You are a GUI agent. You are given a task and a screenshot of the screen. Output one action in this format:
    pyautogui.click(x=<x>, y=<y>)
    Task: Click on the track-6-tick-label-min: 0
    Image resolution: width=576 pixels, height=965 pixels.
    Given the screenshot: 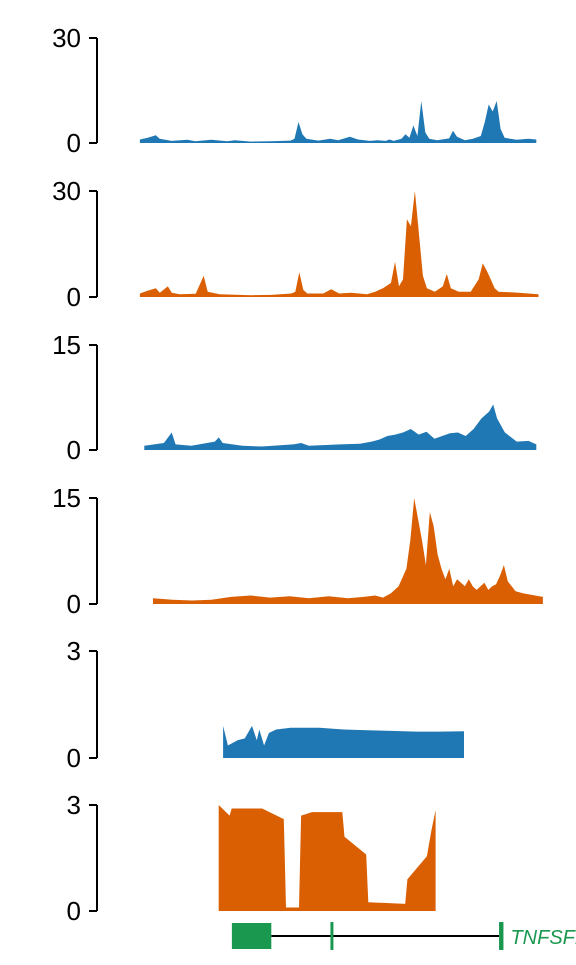 What is the action you would take?
    pyautogui.click(x=74, y=911)
    